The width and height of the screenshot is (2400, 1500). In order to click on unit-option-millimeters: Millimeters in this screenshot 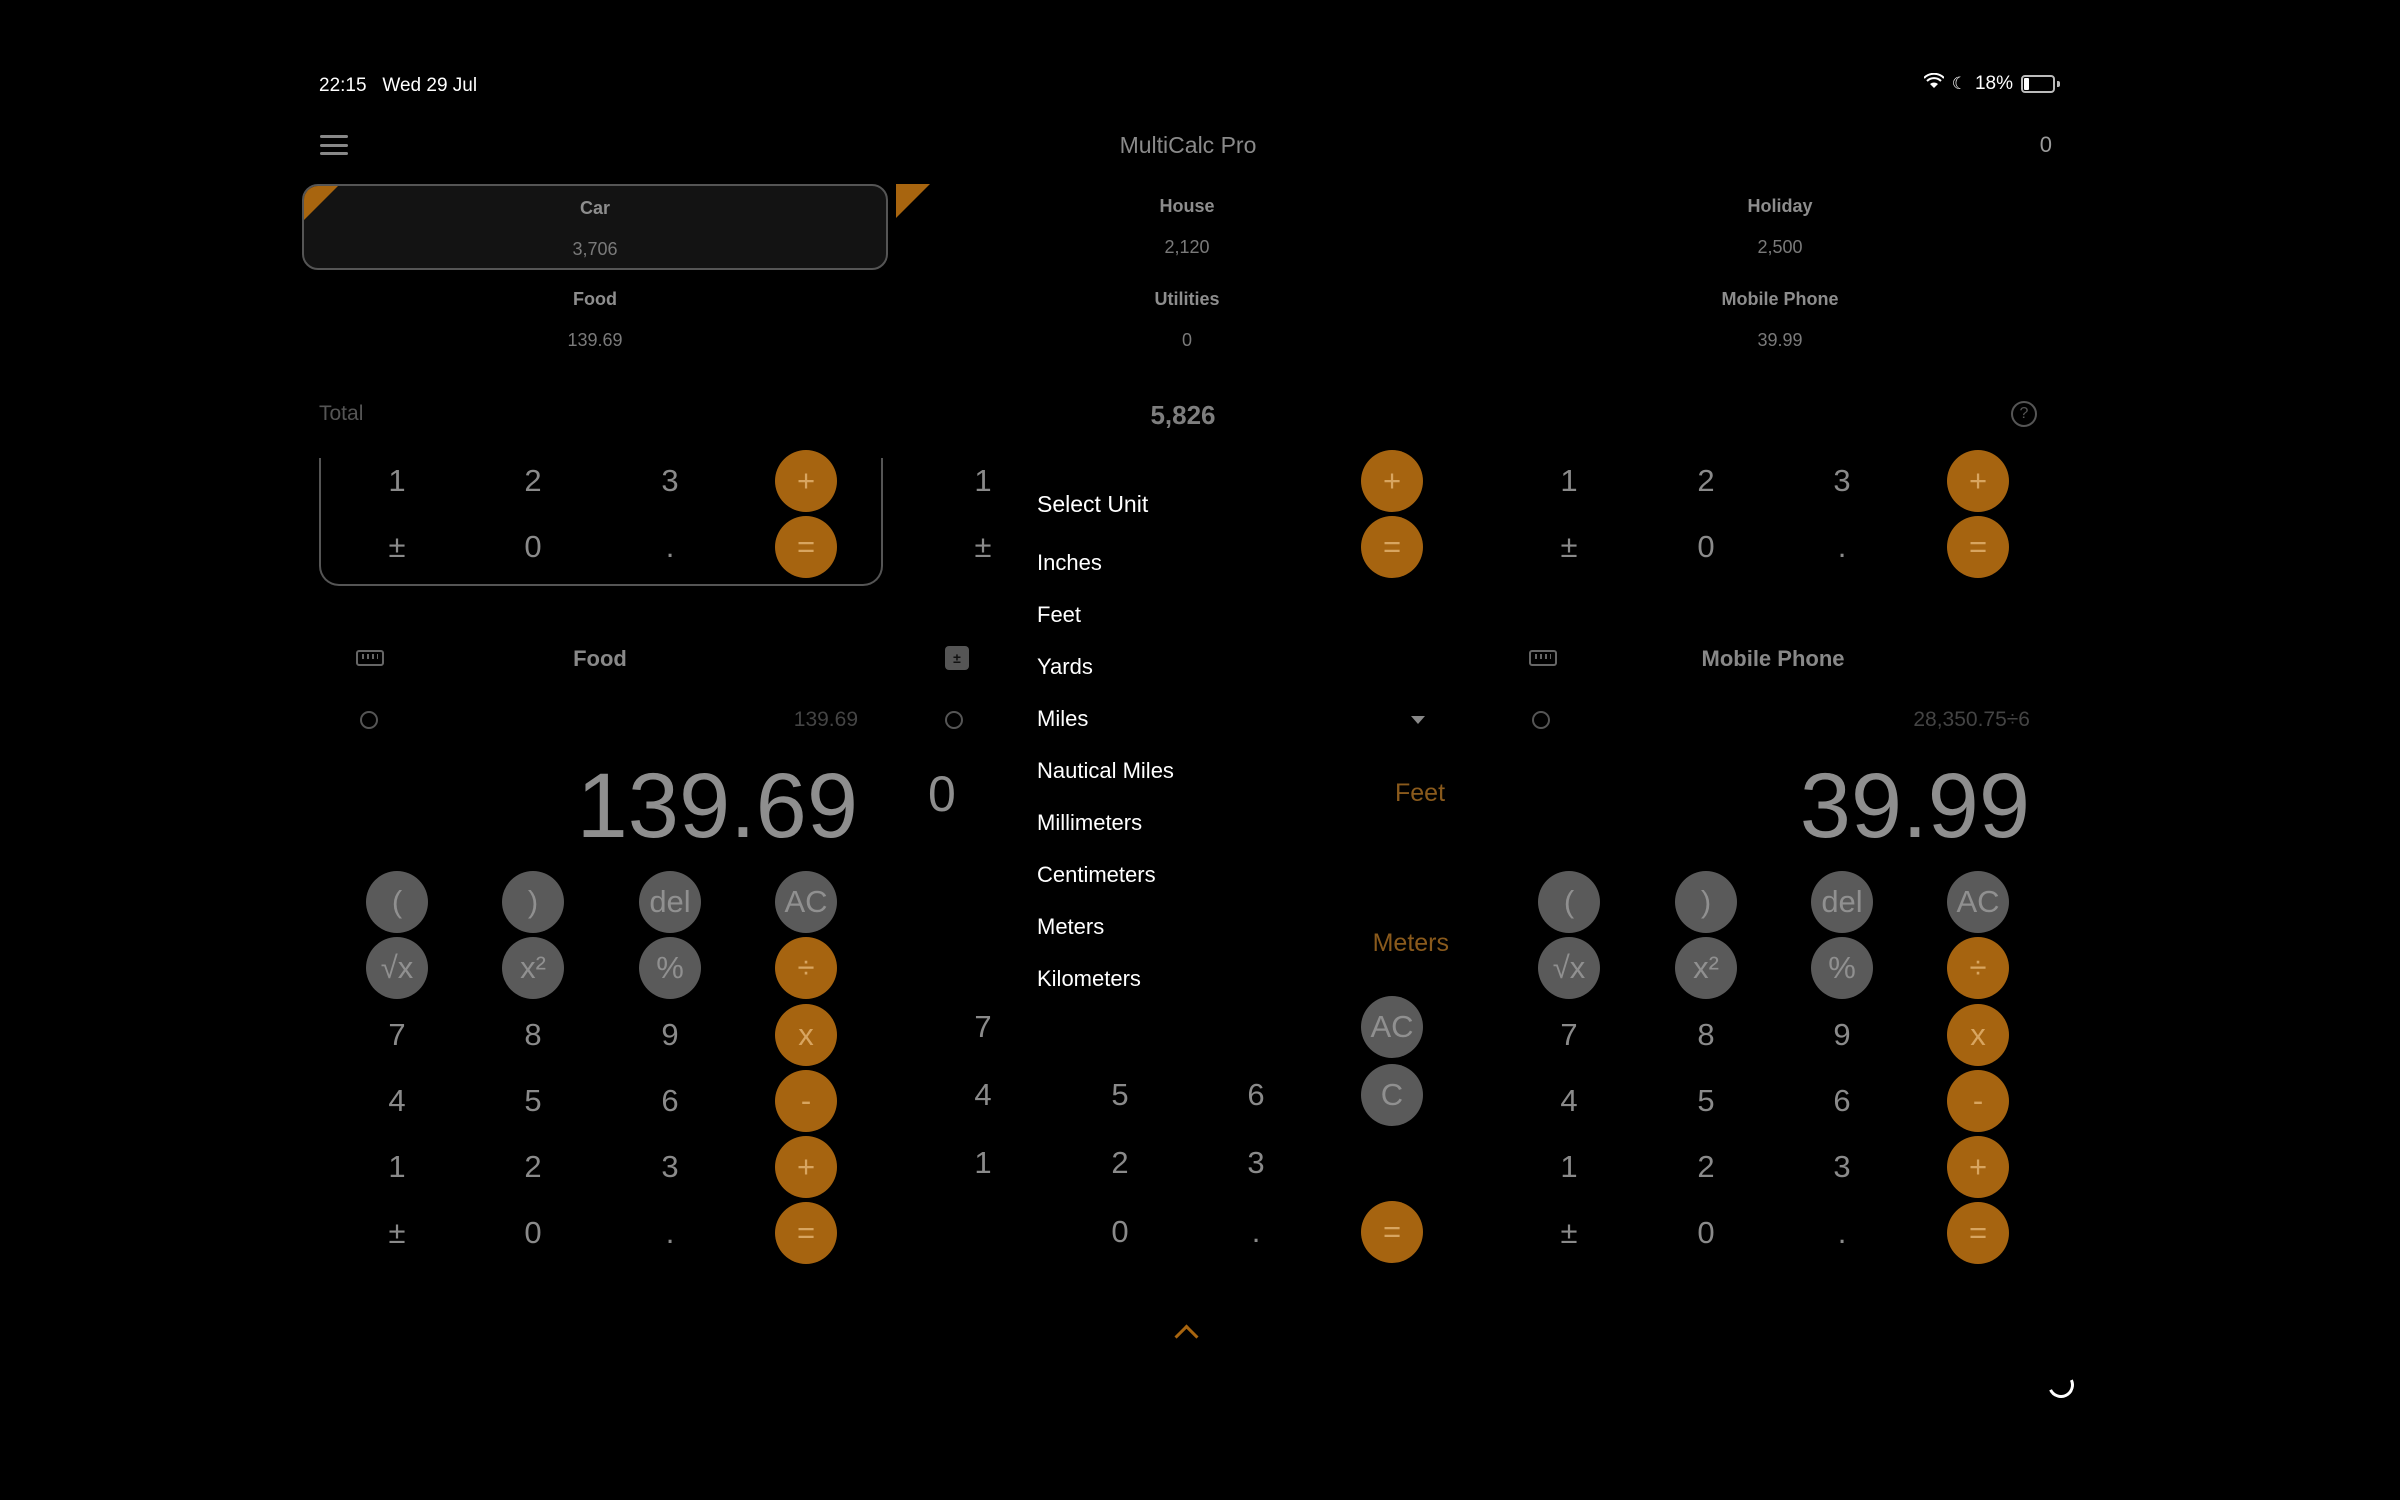, I will do `click(1090, 822)`.